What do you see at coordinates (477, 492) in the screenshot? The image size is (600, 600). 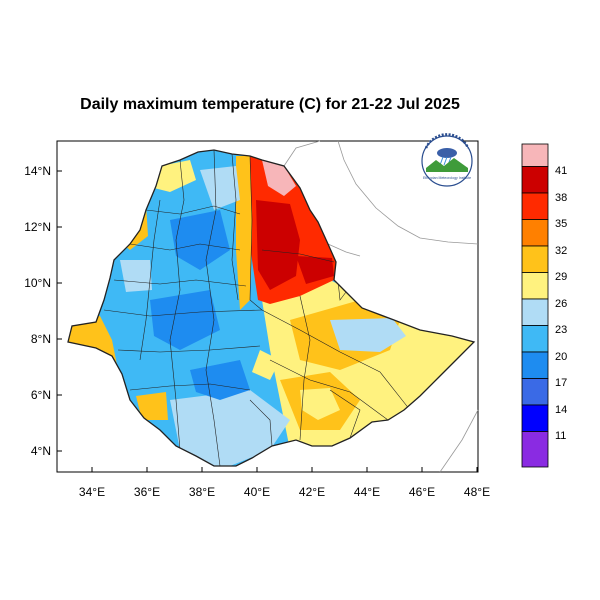 I see `lon-label: 48°E` at bounding box center [477, 492].